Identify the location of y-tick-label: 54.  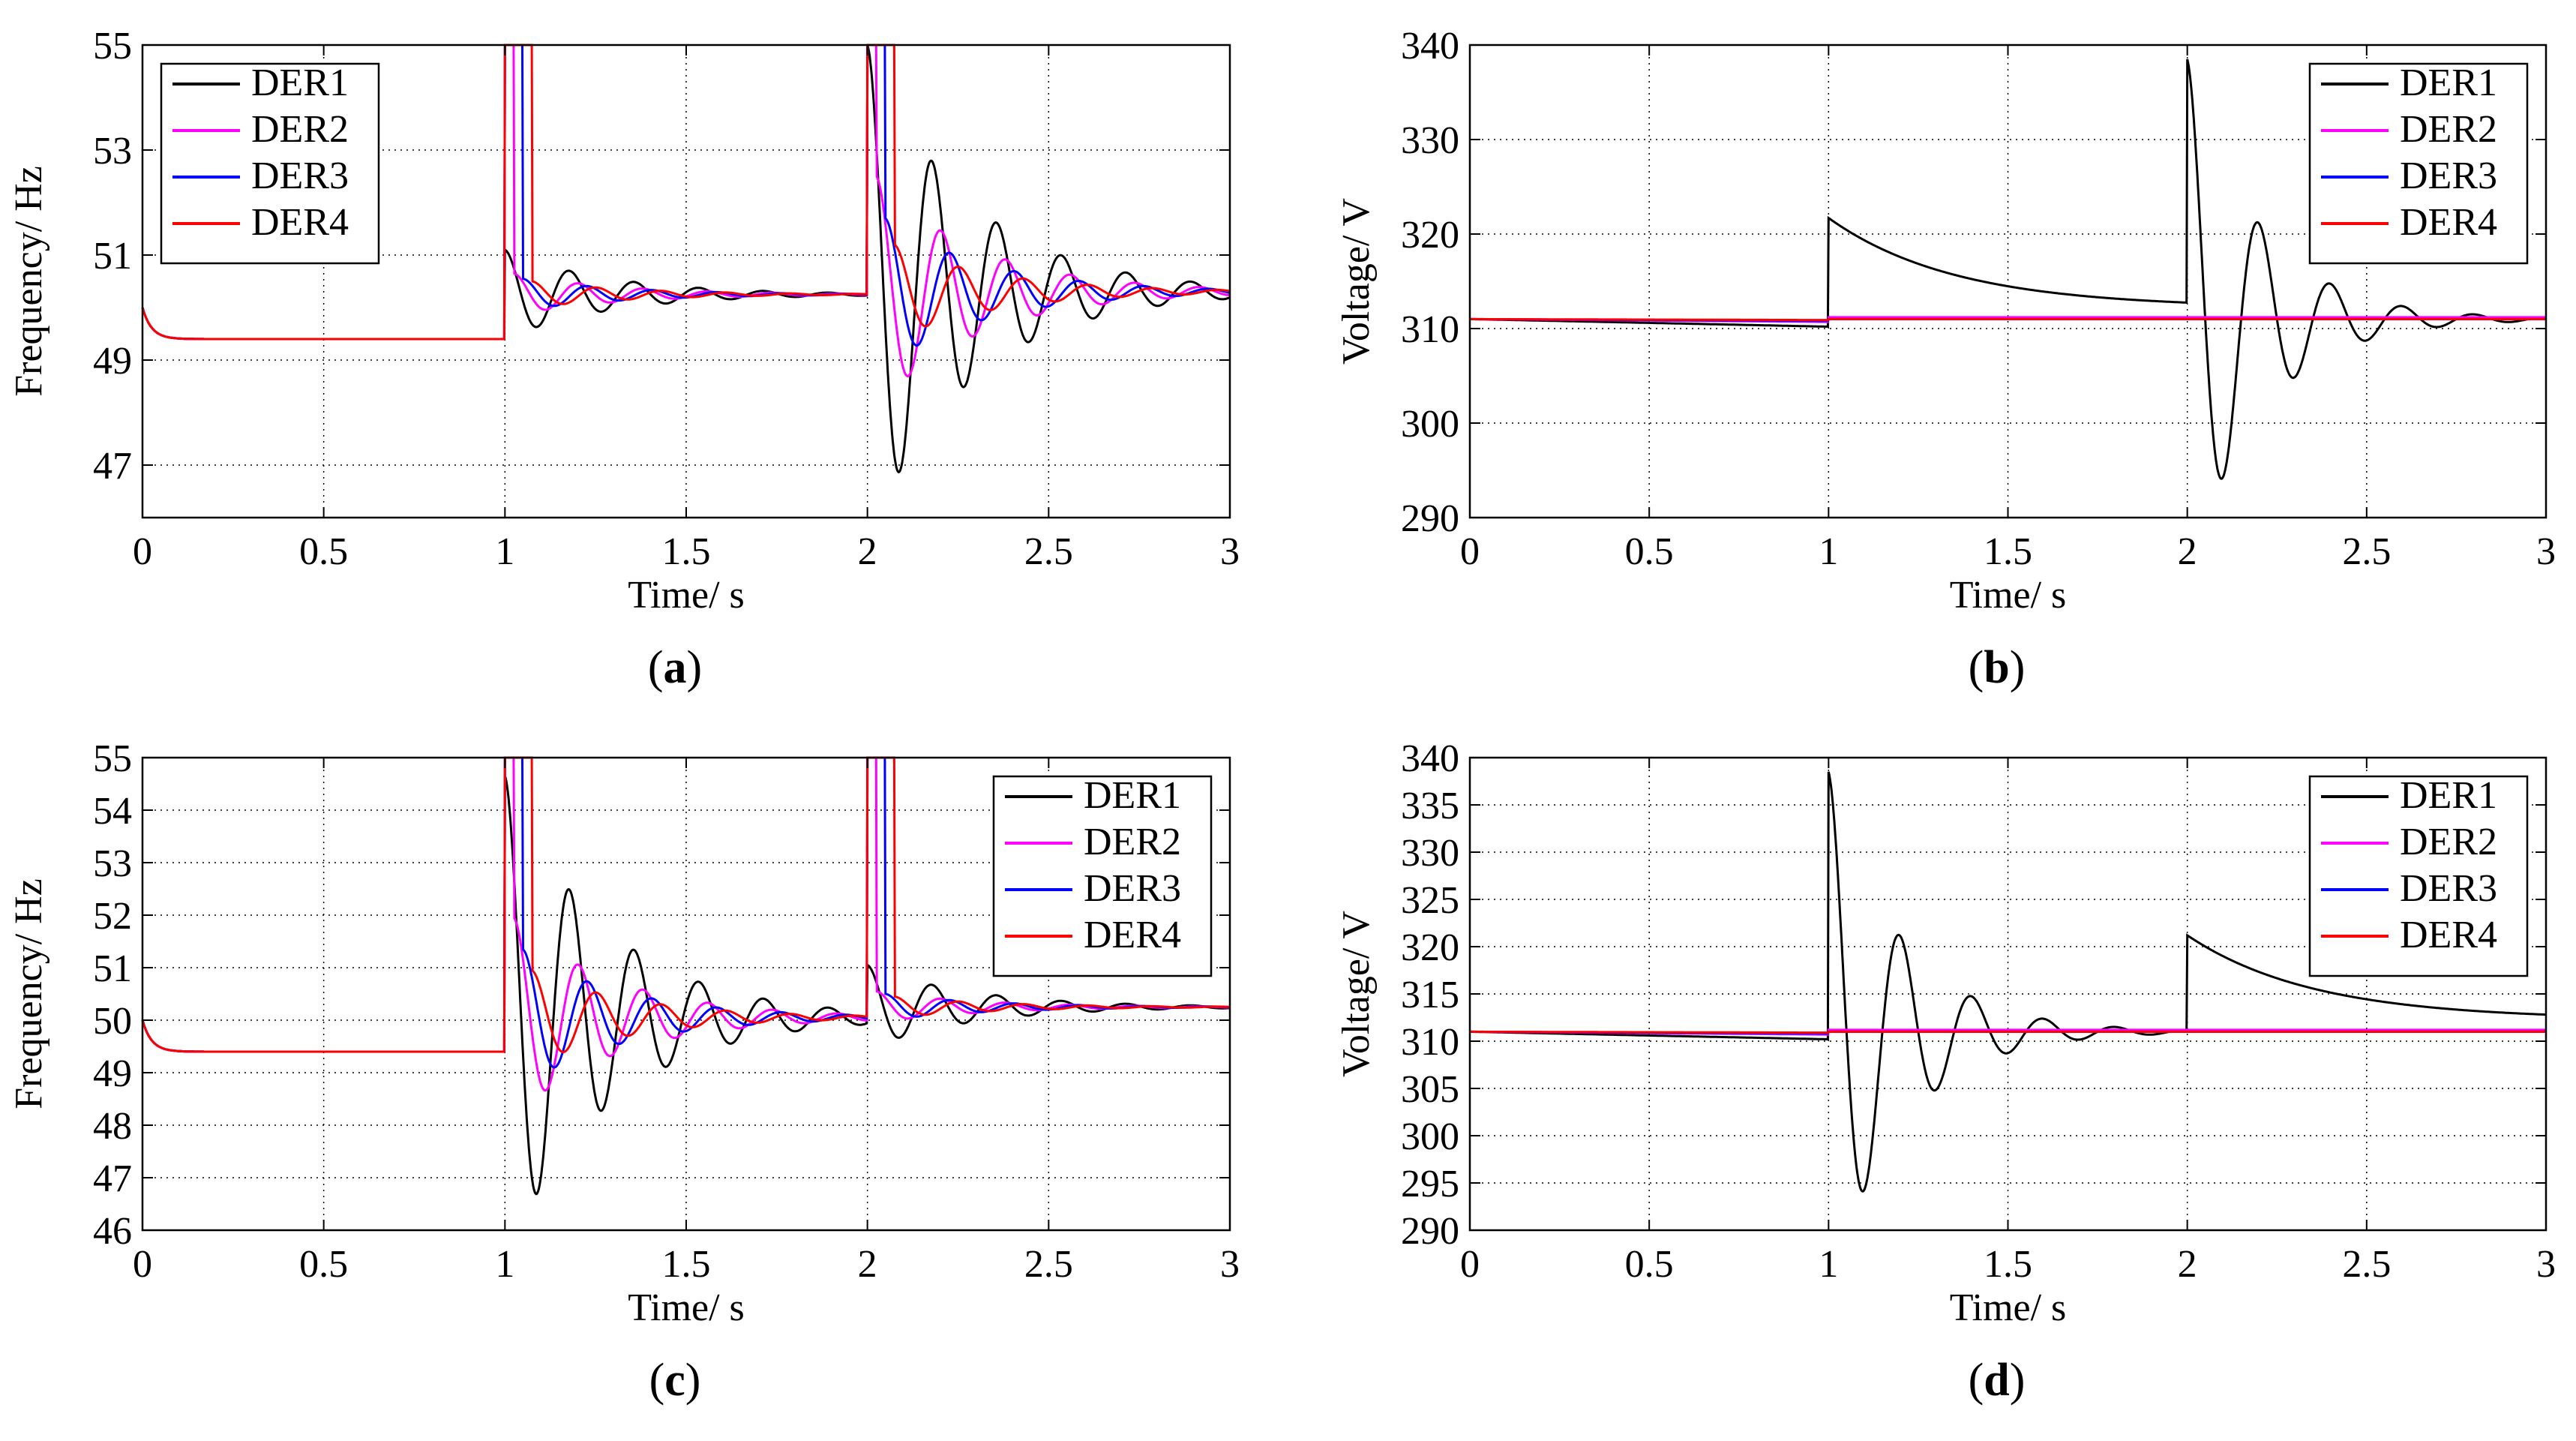
(113, 811).